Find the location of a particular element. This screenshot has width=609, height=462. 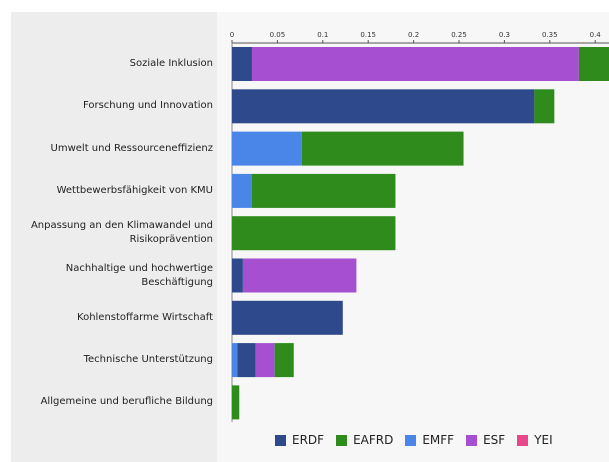

x-tick-label: 0.35 is located at coordinates (550, 35).